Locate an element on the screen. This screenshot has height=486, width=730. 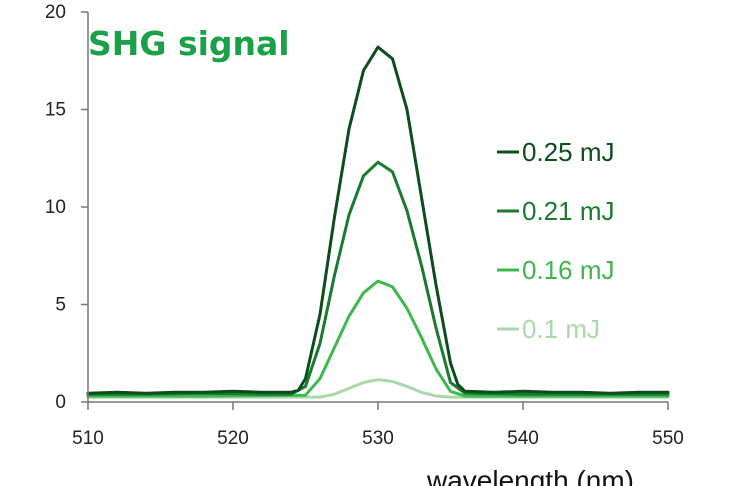
x-axis-label: wavelength (nm) is located at coordinates (530, 475).